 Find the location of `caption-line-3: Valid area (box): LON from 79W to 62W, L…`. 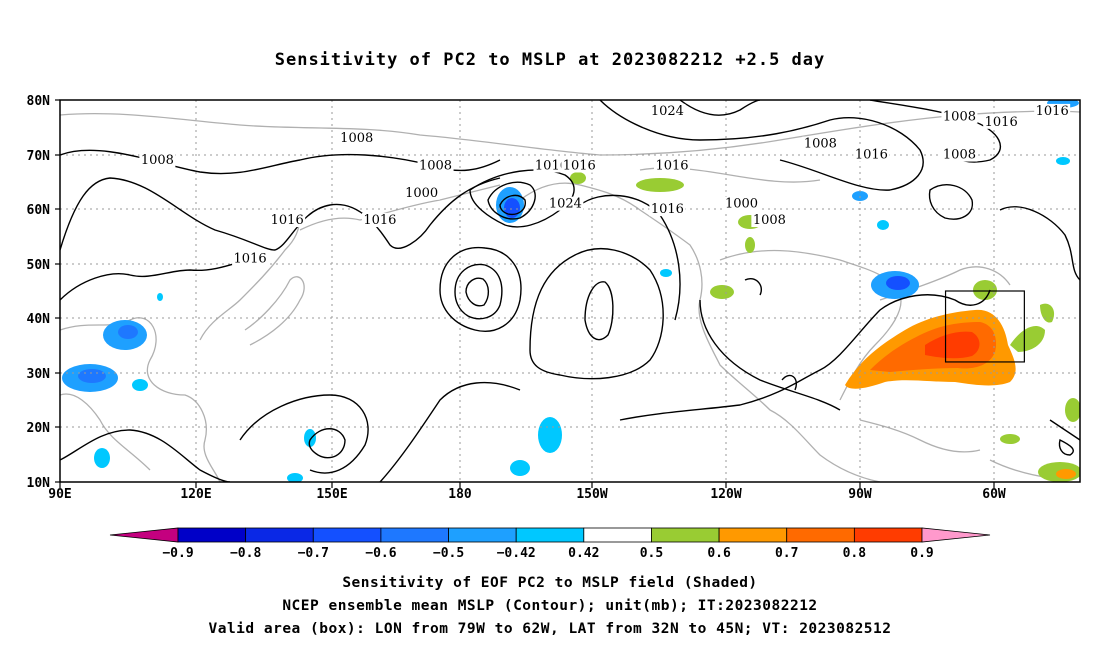

caption-line-3: Valid area (box): LON from 79W to 62W, L… is located at coordinates (550, 629).